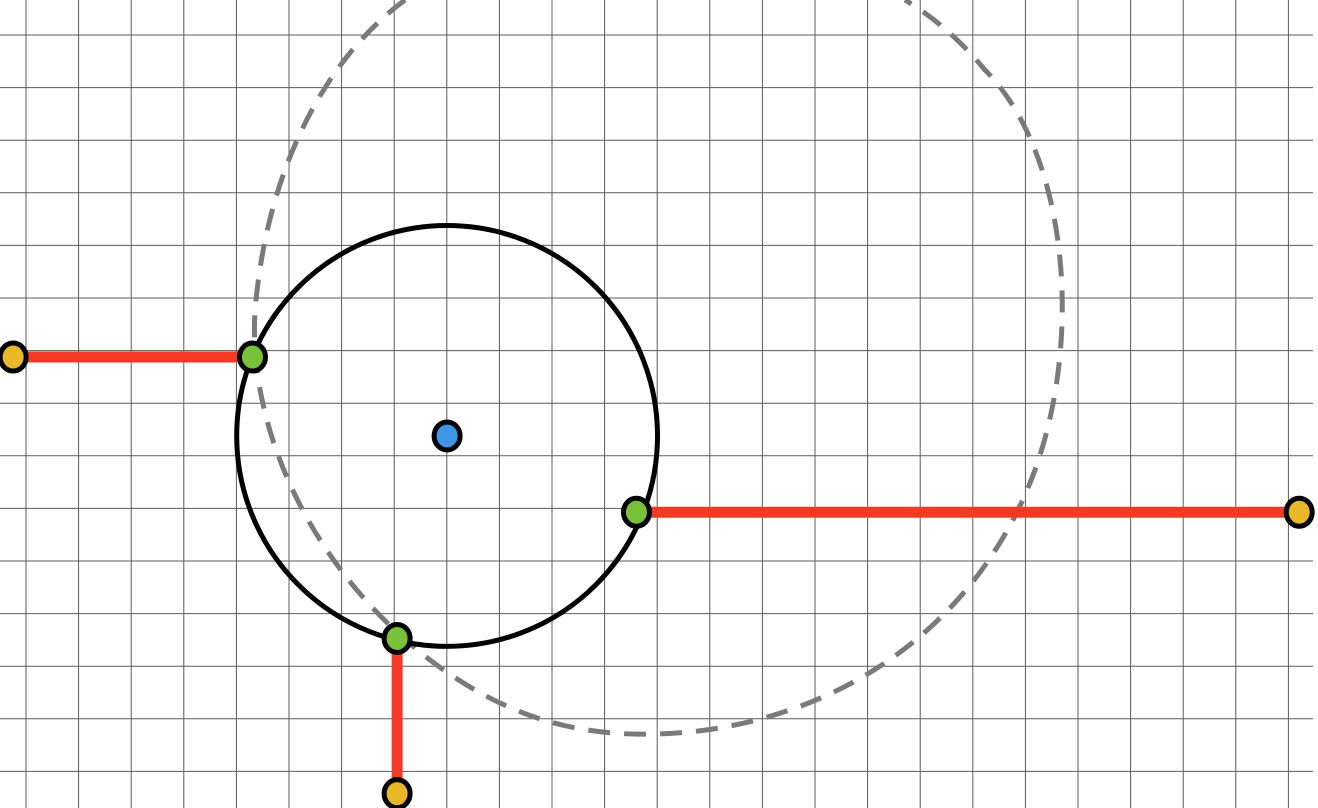 The width and height of the screenshot is (1318, 808). I want to click on center-point, so click(447, 436).